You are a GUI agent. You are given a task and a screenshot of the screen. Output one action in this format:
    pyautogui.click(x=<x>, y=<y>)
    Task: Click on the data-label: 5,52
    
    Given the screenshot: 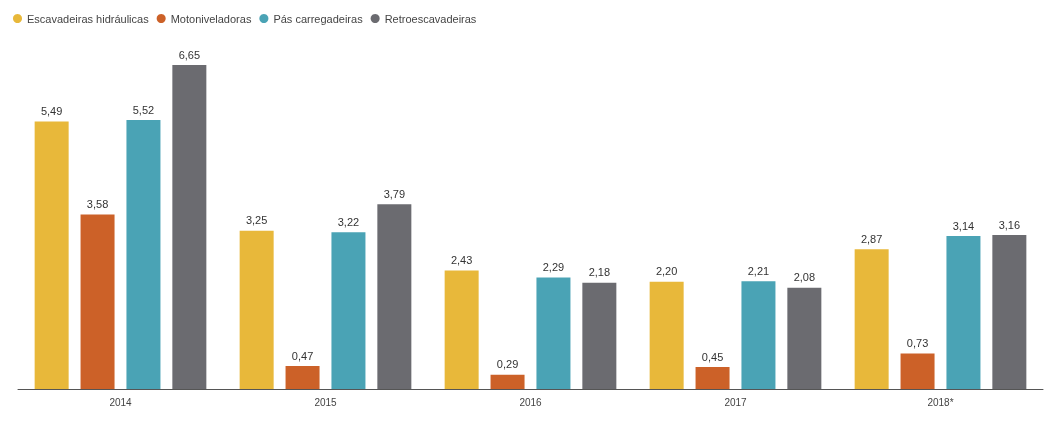 What is the action you would take?
    pyautogui.click(x=143, y=109)
    